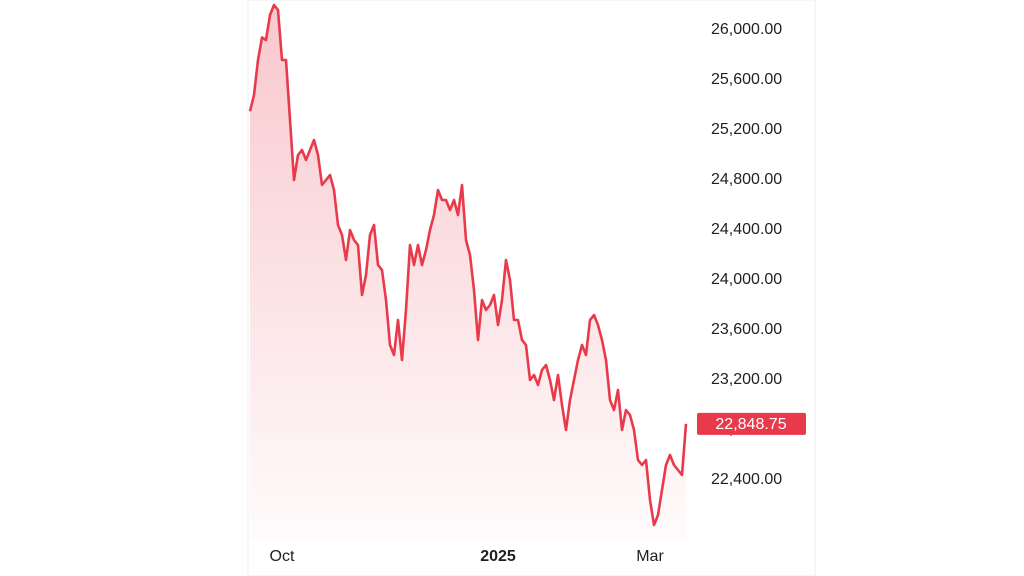 This screenshot has height=576, width=1024. Describe the element at coordinates (498, 556) in the screenshot. I see `x-tick-label: 2025` at that location.